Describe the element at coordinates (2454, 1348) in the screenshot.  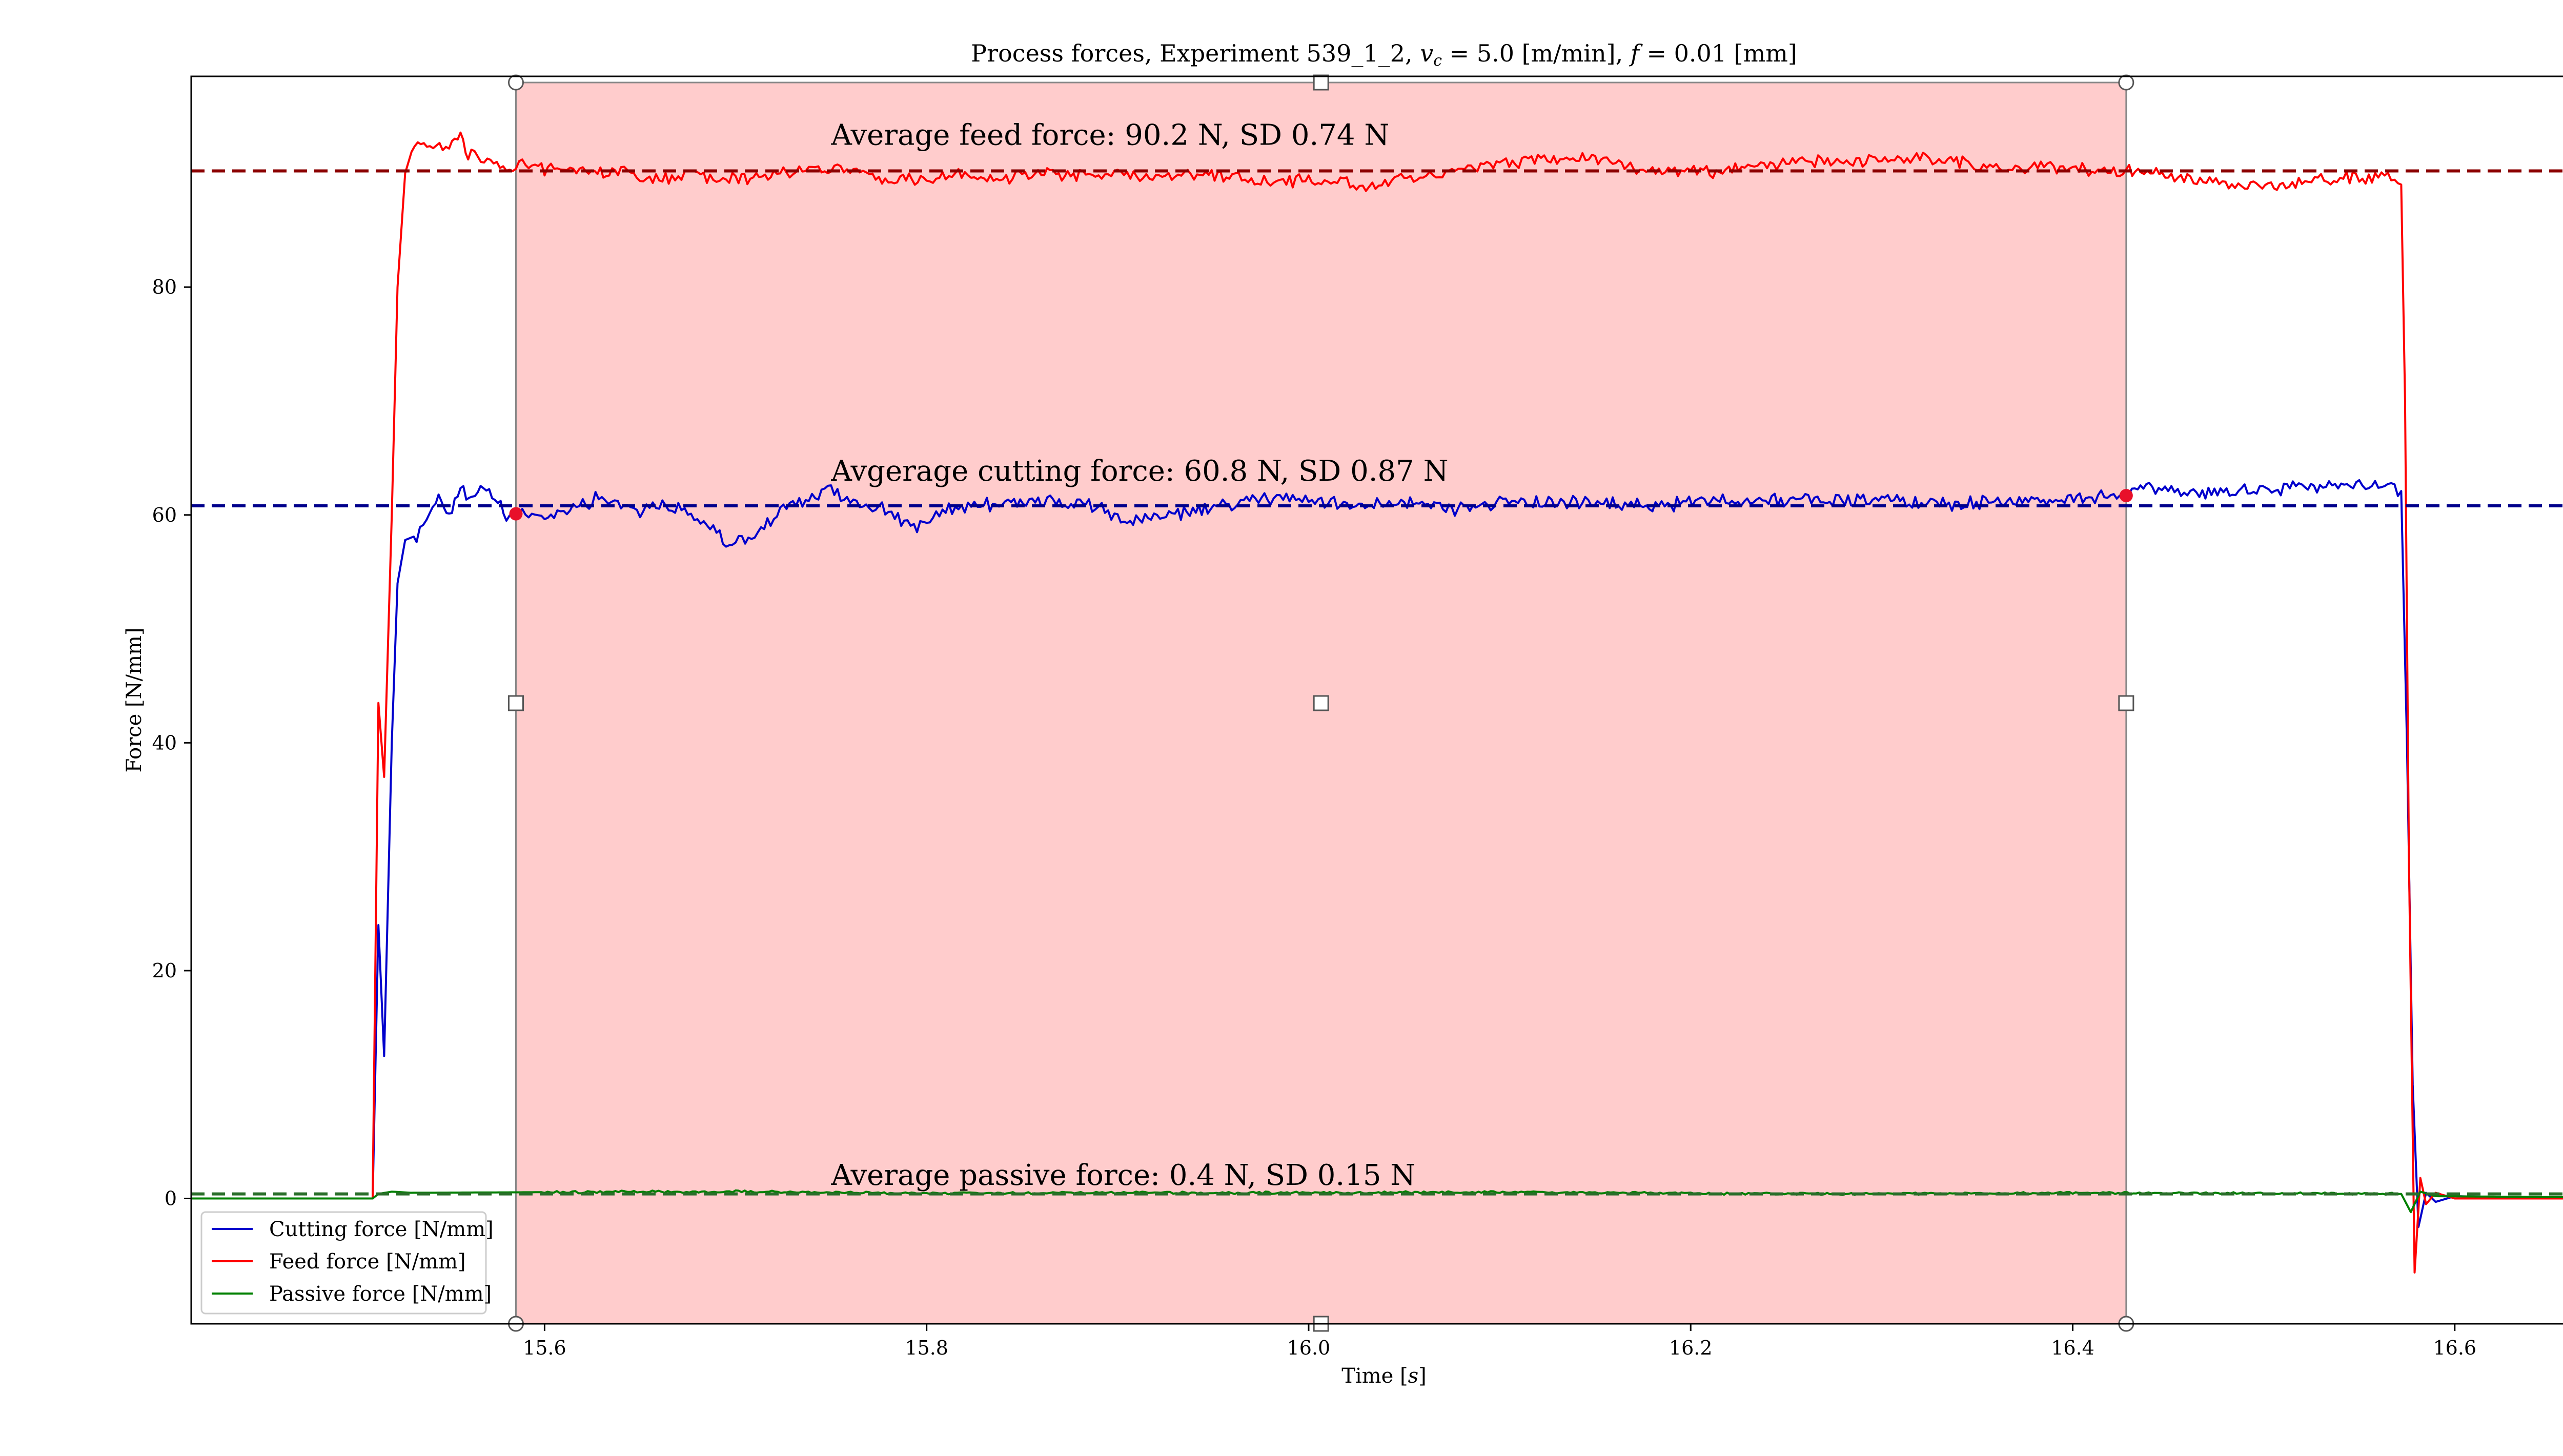
I see `x-tick-label: 16.6` at that location.